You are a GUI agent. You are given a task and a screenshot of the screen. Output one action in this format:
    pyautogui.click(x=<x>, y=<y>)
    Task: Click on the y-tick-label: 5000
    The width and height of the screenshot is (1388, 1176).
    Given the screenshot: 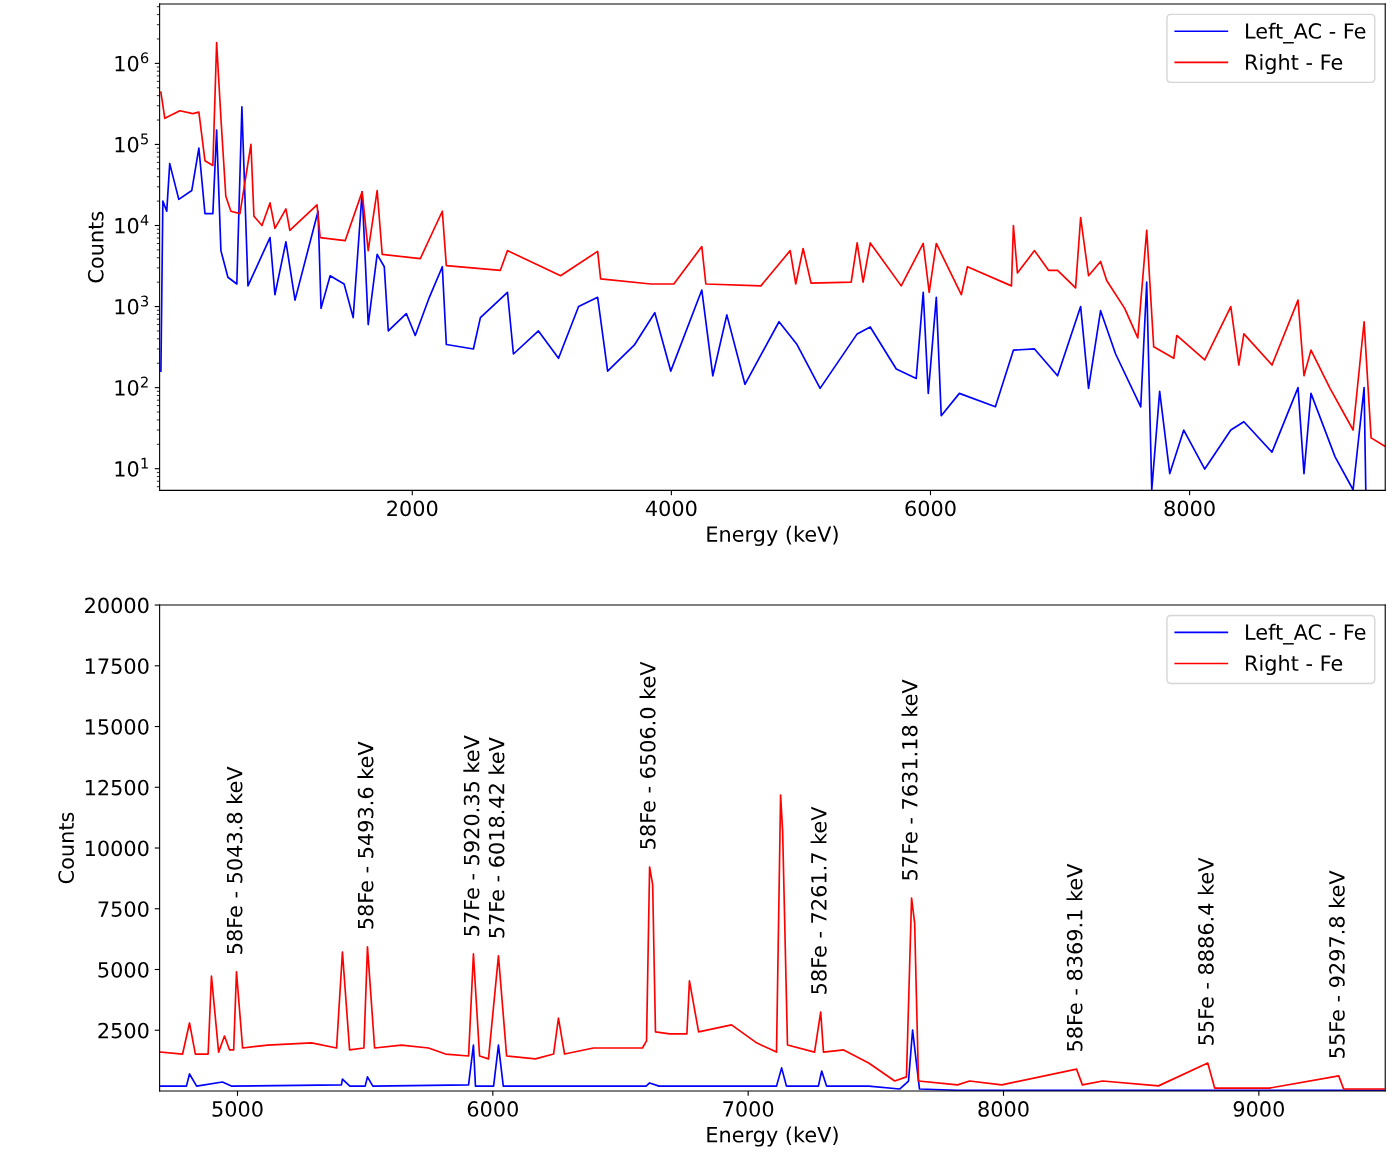 What is the action you would take?
    pyautogui.click(x=123, y=969)
    